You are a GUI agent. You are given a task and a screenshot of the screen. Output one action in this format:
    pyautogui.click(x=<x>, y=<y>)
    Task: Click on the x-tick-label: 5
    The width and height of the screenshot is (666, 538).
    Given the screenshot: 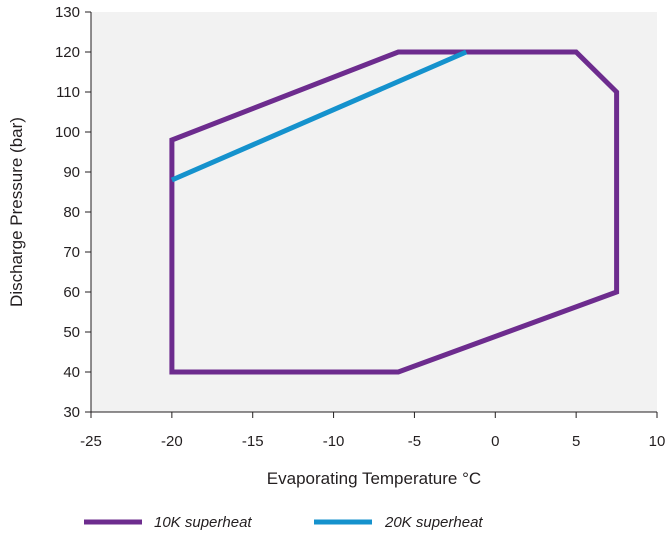 What is the action you would take?
    pyautogui.click(x=576, y=441)
    